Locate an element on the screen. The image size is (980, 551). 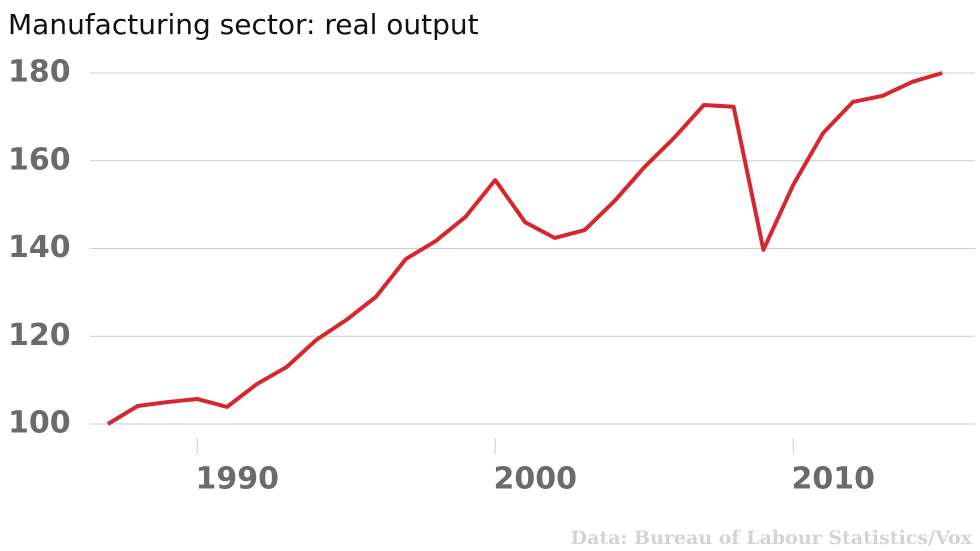
source: Data: Bureau of Labour Statistics/Vox is located at coordinates (772, 538).